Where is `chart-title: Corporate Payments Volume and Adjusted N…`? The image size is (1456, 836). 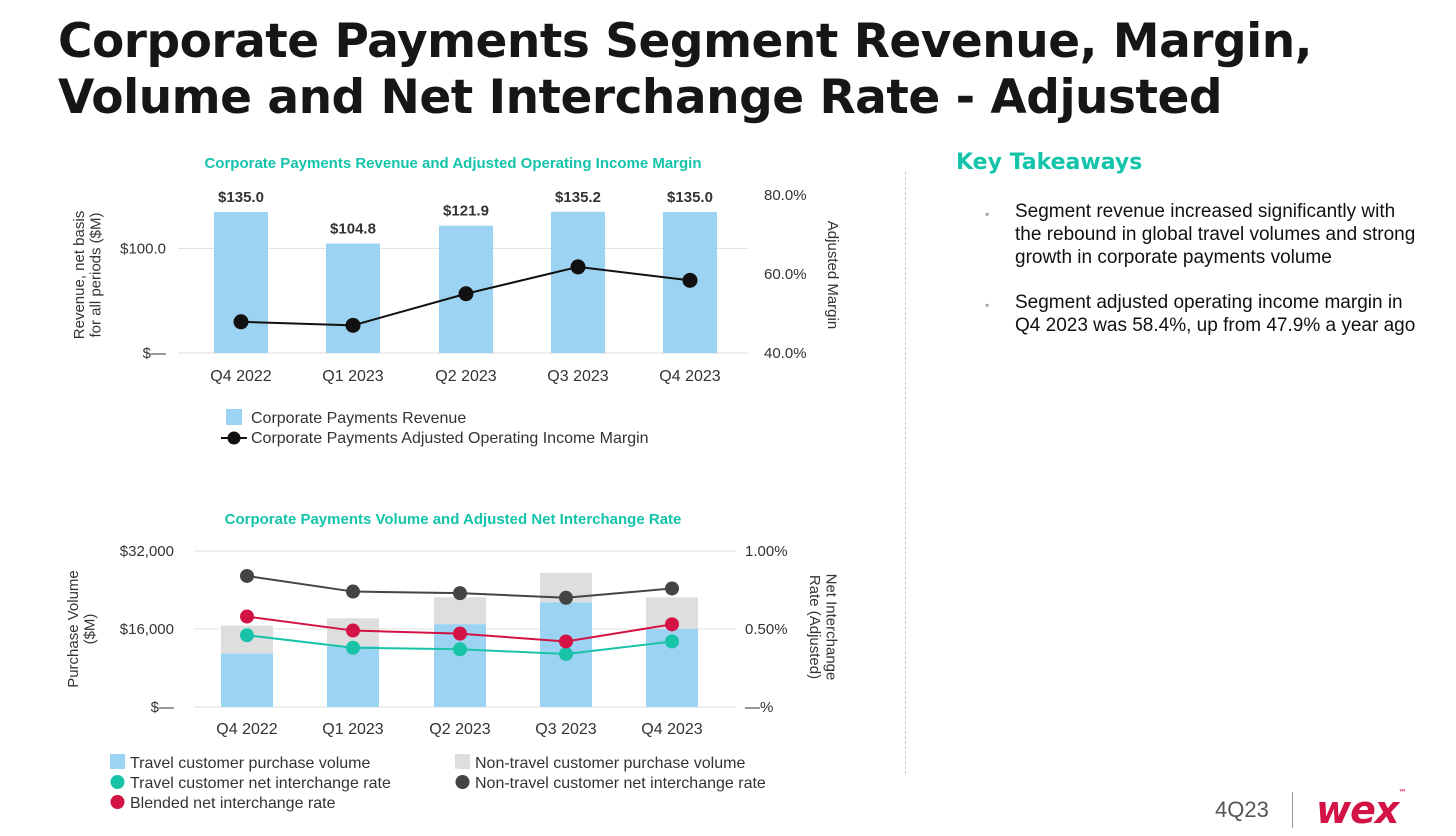
chart-title: Corporate Payments Volume and Adjusted N… is located at coordinates (453, 519).